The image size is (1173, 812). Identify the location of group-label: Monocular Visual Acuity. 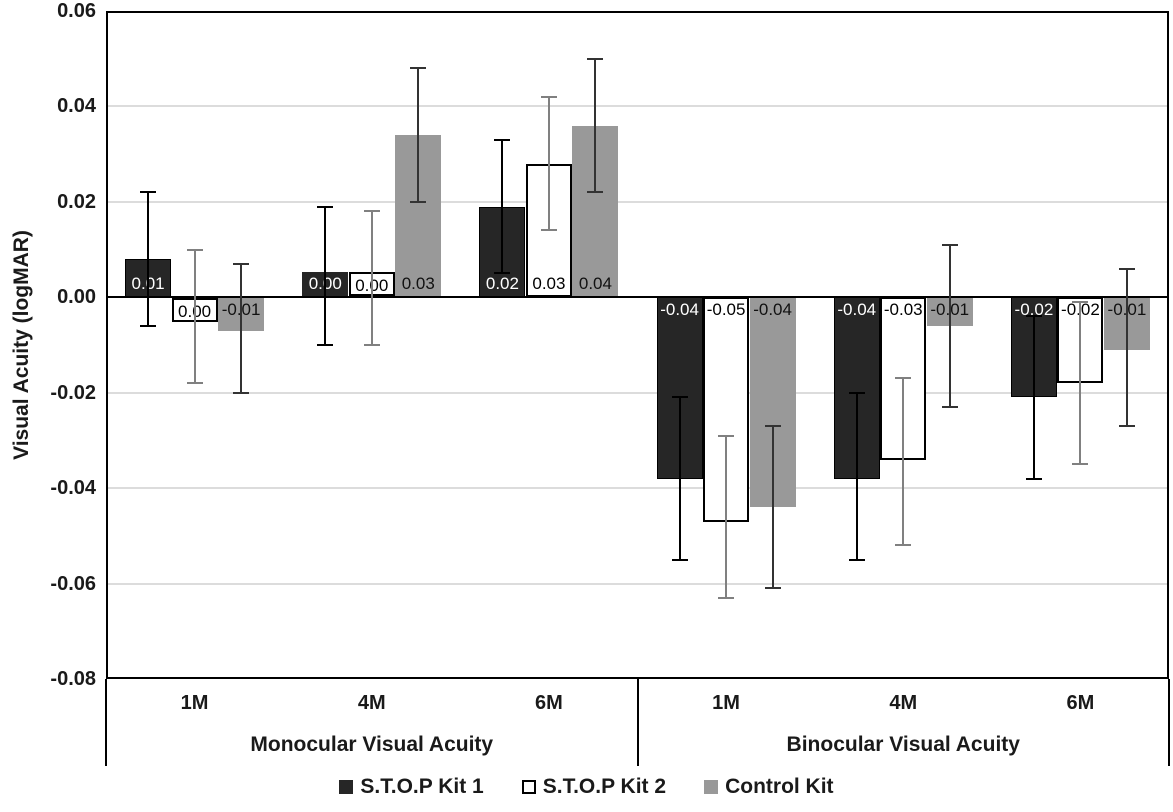
(372, 744).